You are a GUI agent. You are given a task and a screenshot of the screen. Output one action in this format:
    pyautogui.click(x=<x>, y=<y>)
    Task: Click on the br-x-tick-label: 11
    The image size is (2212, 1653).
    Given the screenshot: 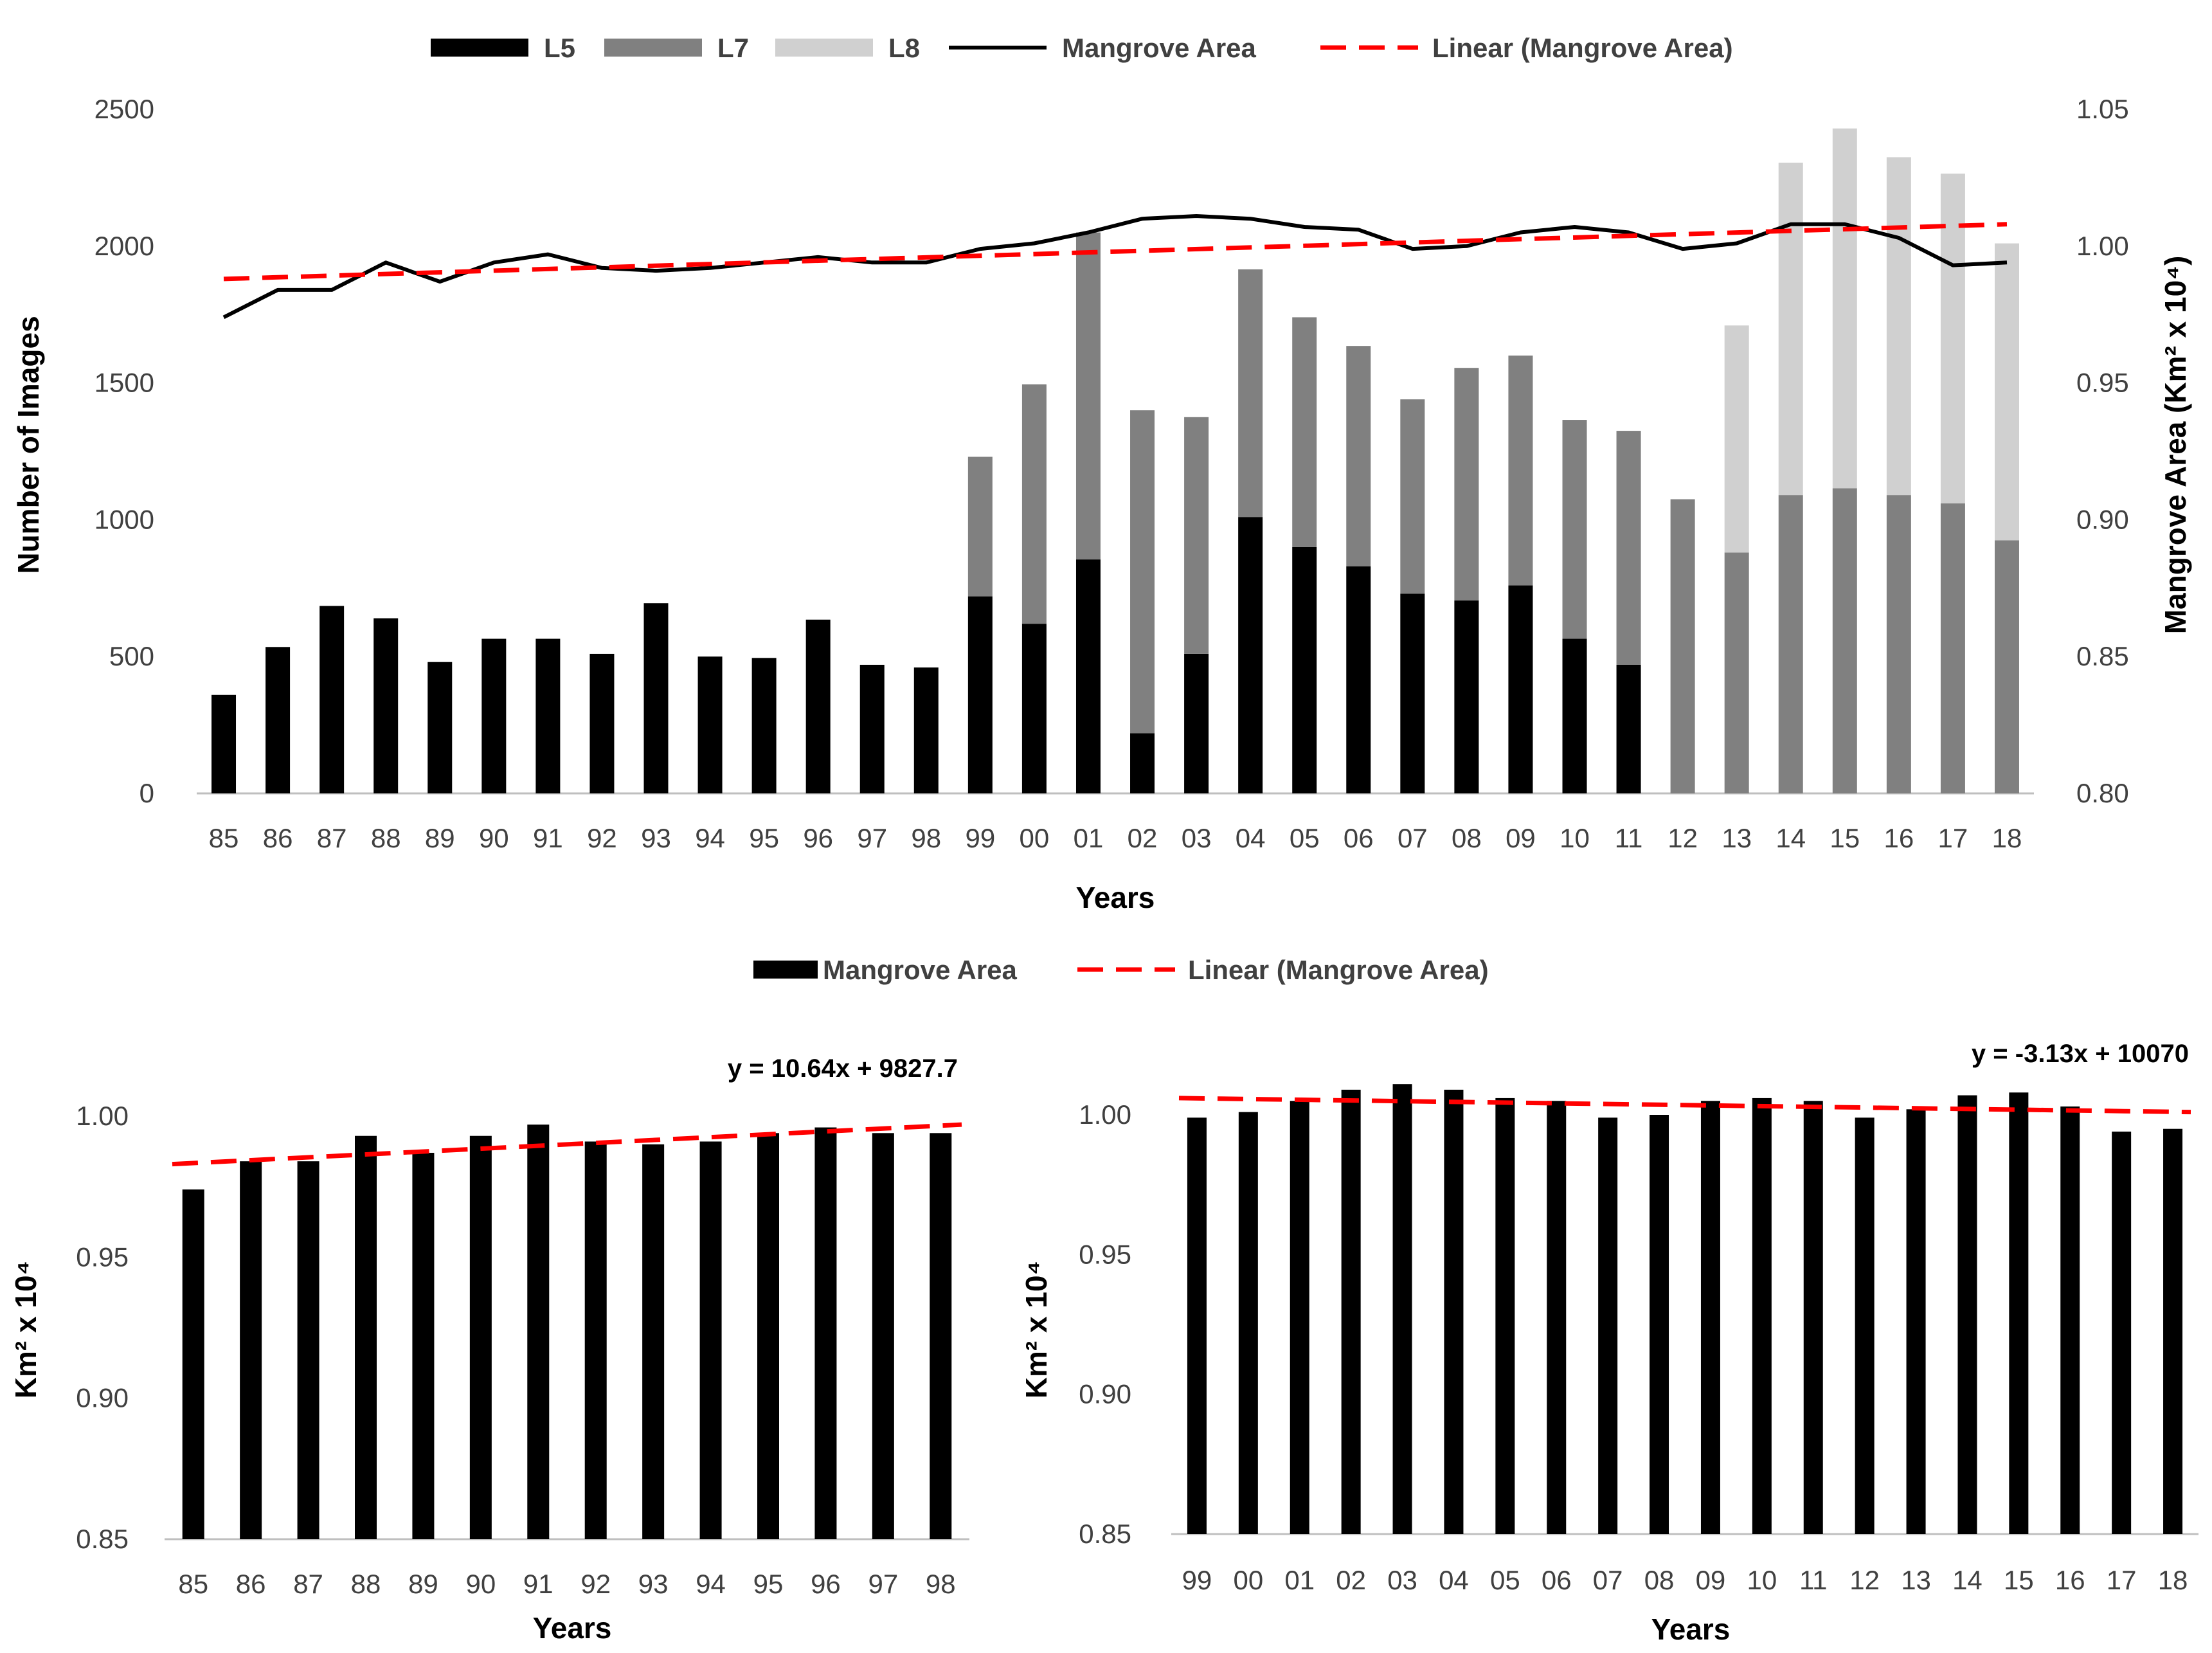 What is the action you would take?
    pyautogui.click(x=1813, y=1580)
    